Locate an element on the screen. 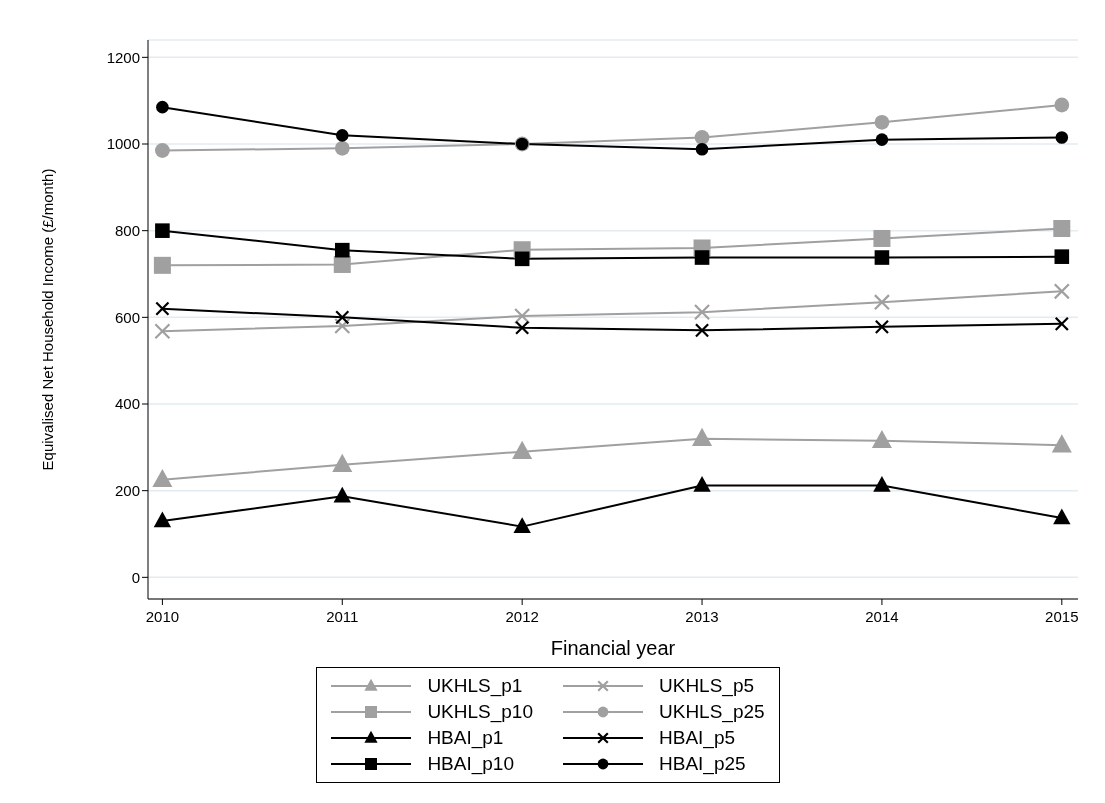  legend-label: HBAI_p5 is located at coordinates (697, 738).